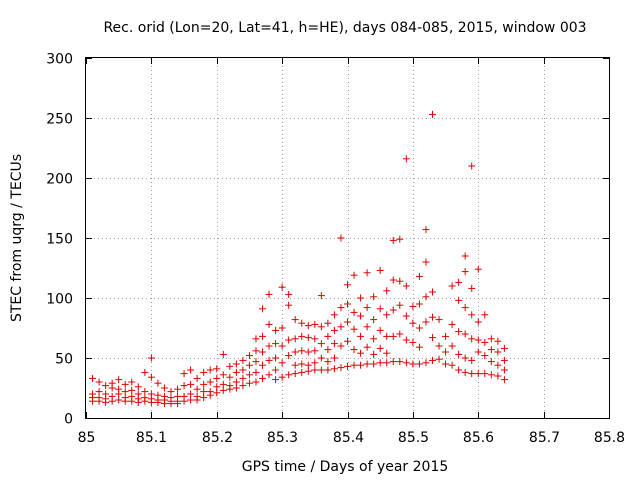 The width and height of the screenshot is (640, 480). Describe the element at coordinates (59, 120) in the screenshot. I see `y-tick-label: 250` at that location.